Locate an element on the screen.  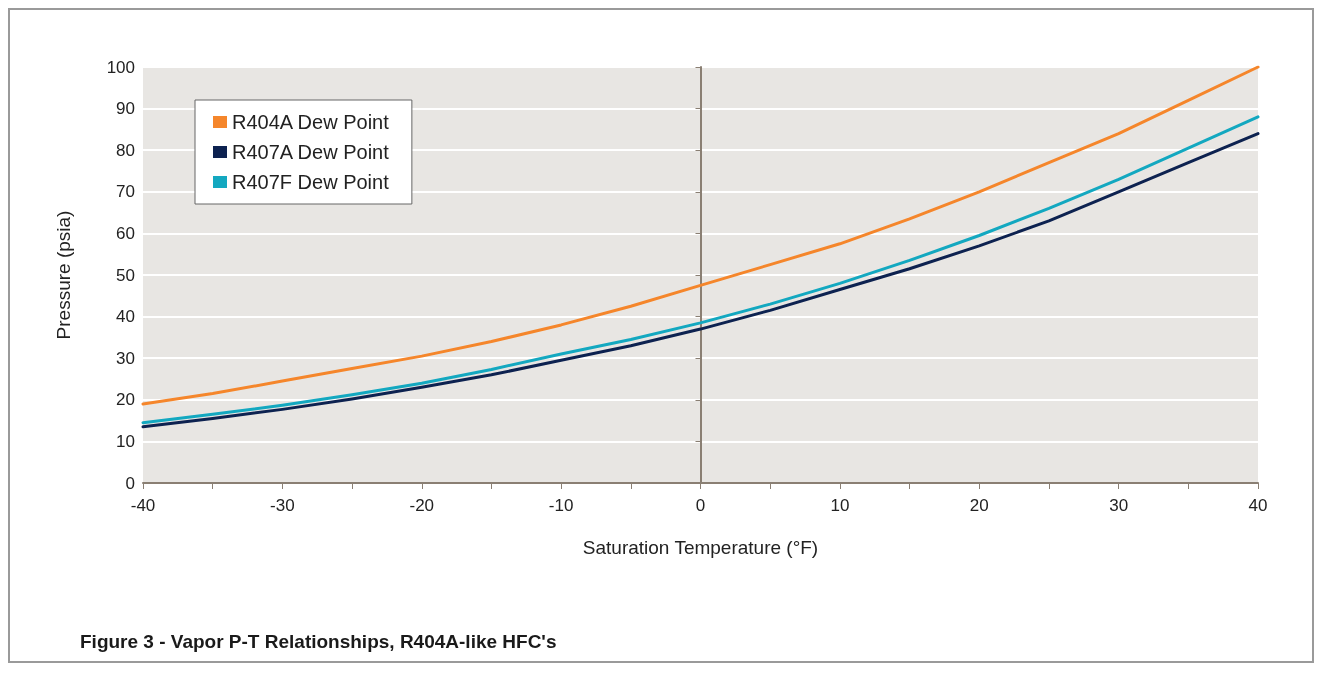
x-tick-label: -20 is located at coordinates (422, 505).